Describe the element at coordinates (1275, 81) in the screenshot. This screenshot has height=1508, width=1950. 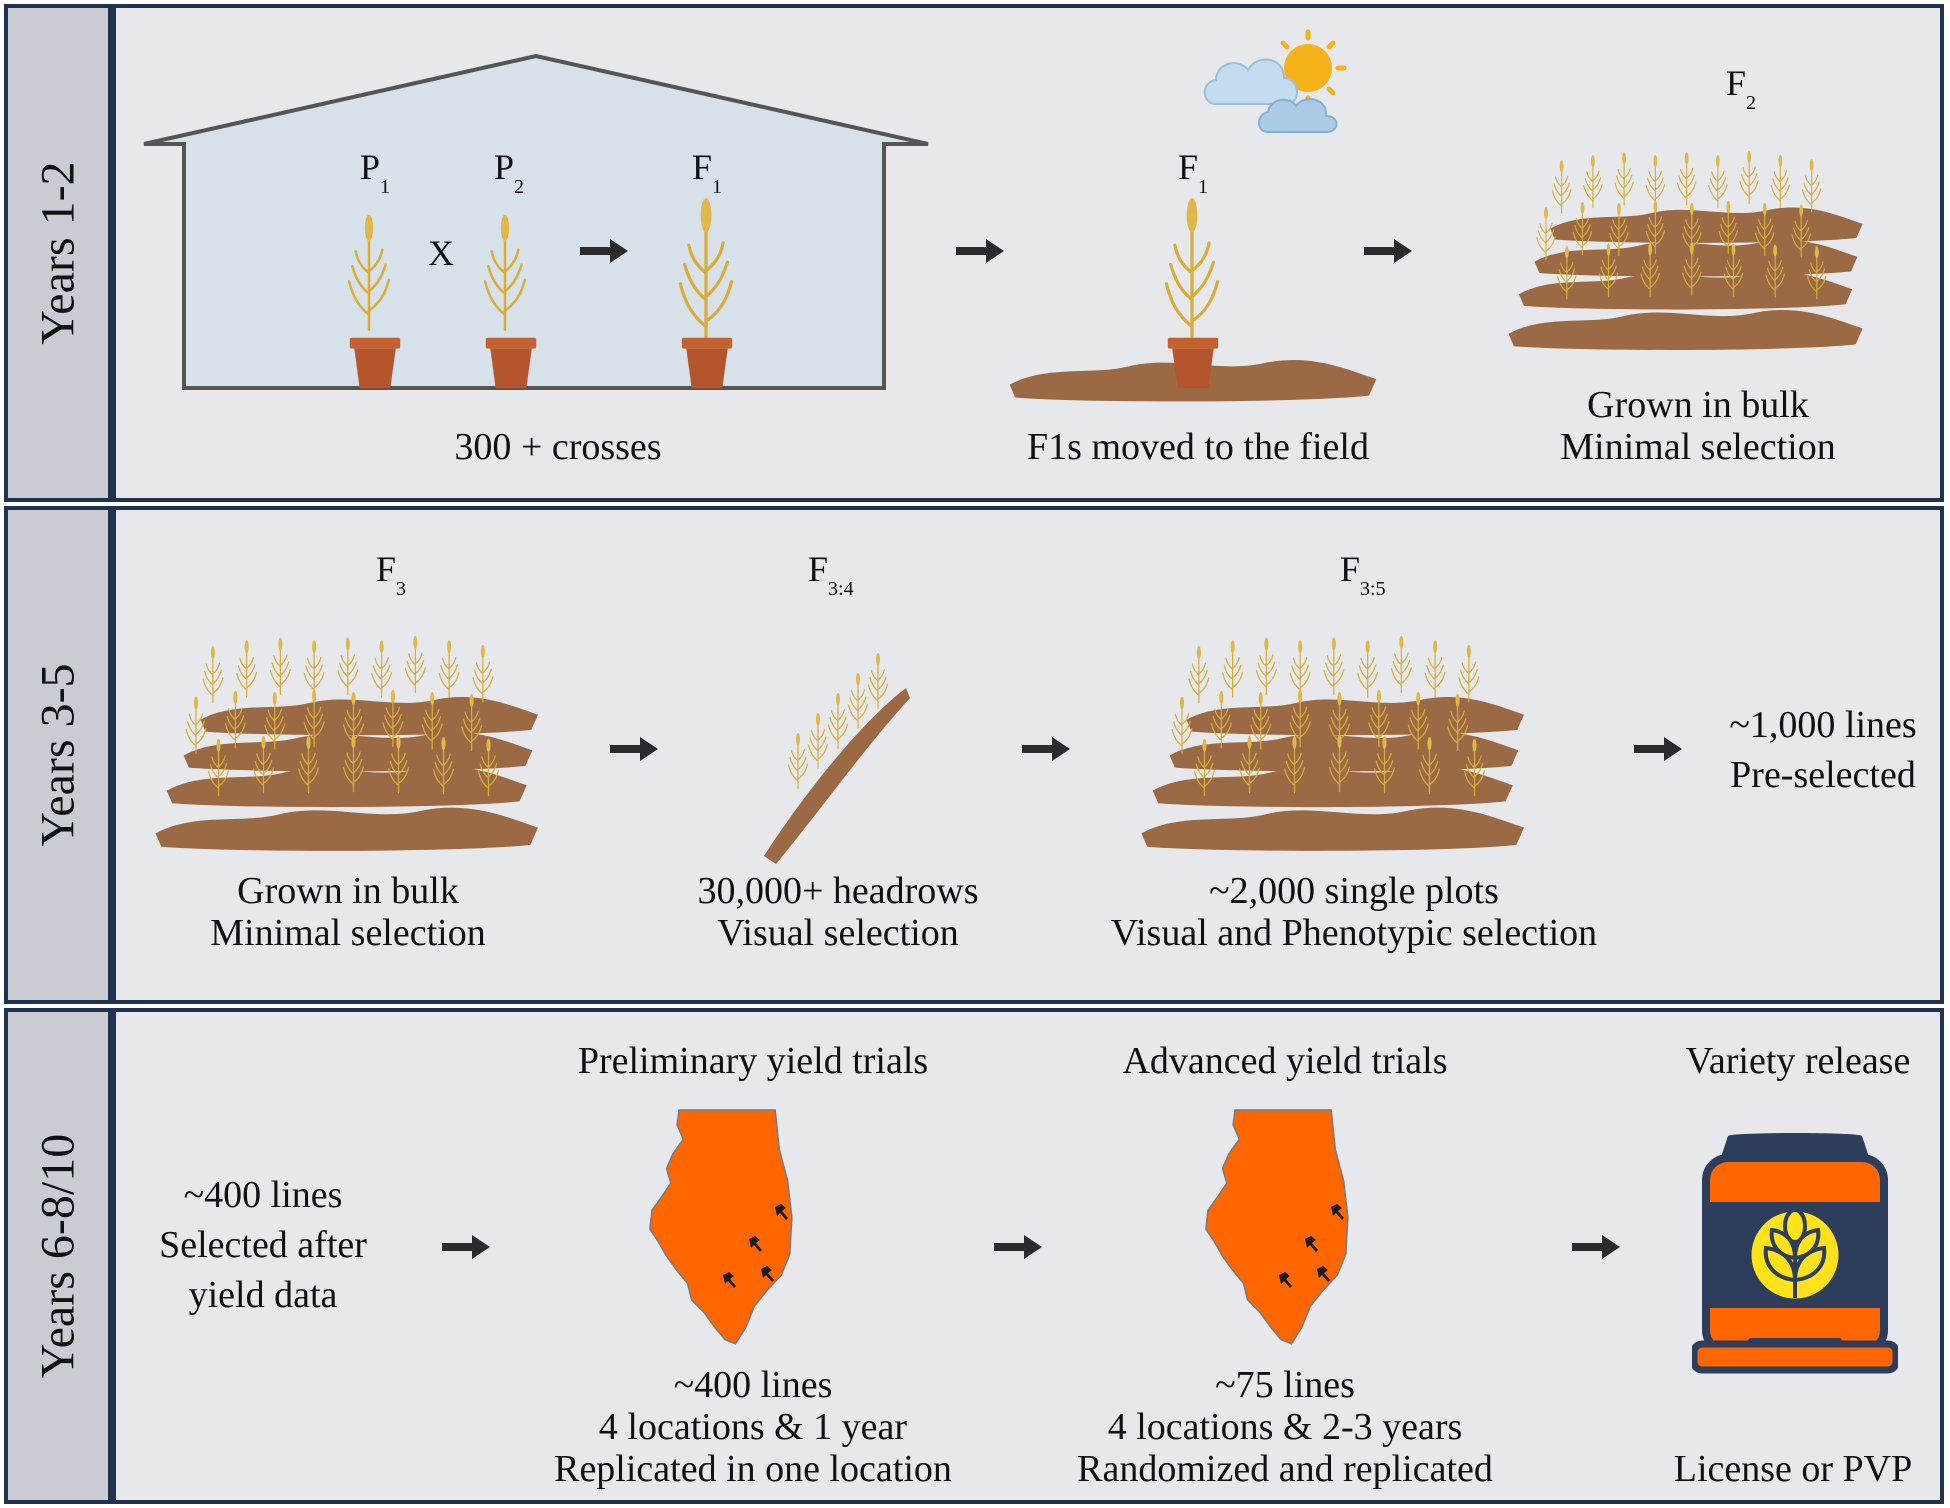
I see `sun-cloud-icon` at that location.